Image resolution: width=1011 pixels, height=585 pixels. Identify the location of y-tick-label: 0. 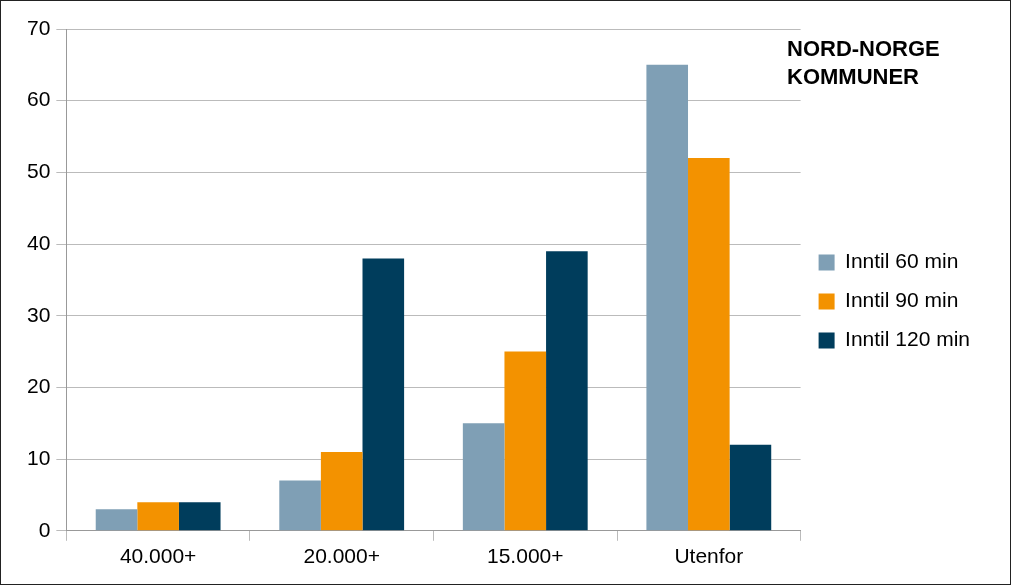
(44, 529).